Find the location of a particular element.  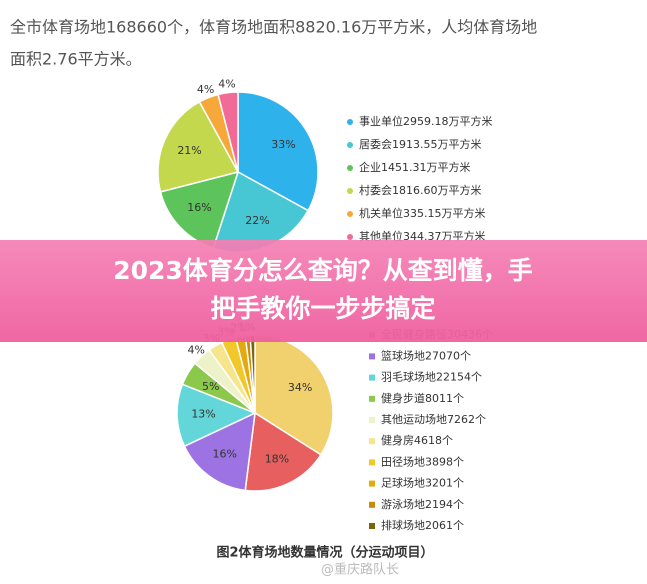

data-label: 33% is located at coordinates (283, 144).